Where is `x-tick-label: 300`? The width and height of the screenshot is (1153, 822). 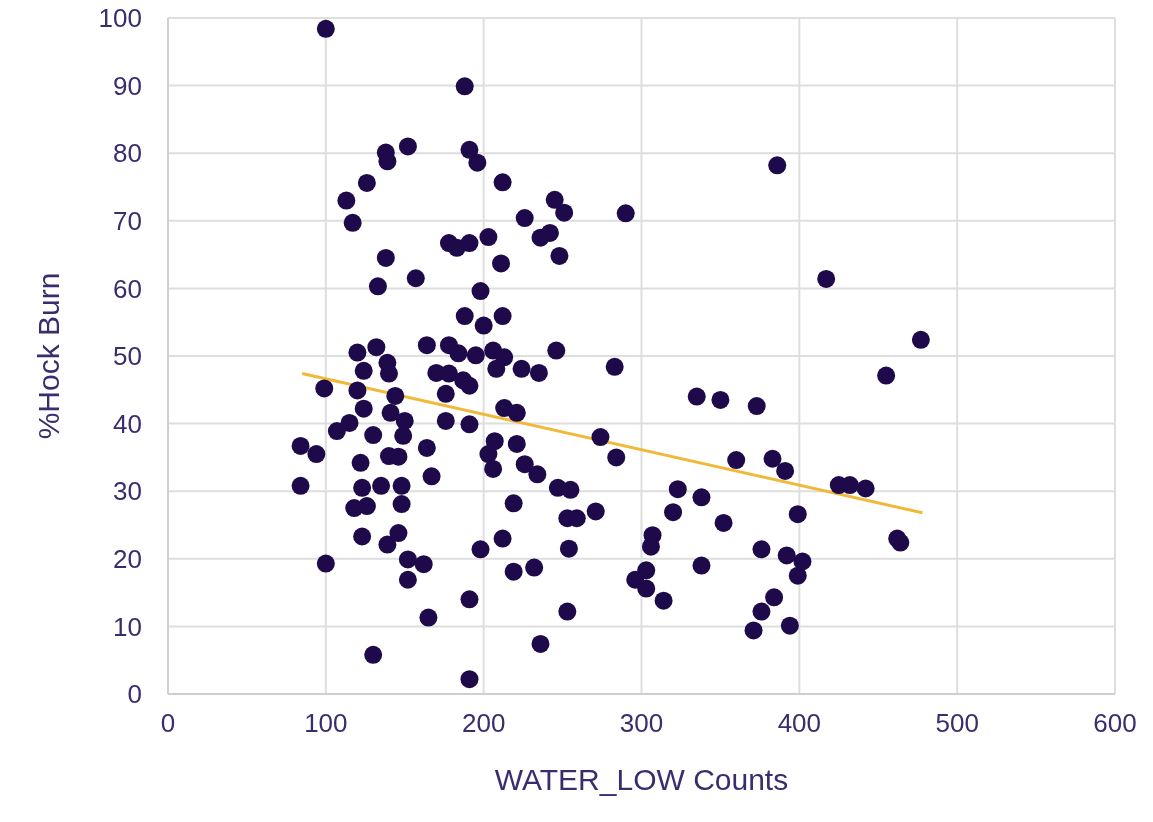 x-tick-label: 300 is located at coordinates (641, 723).